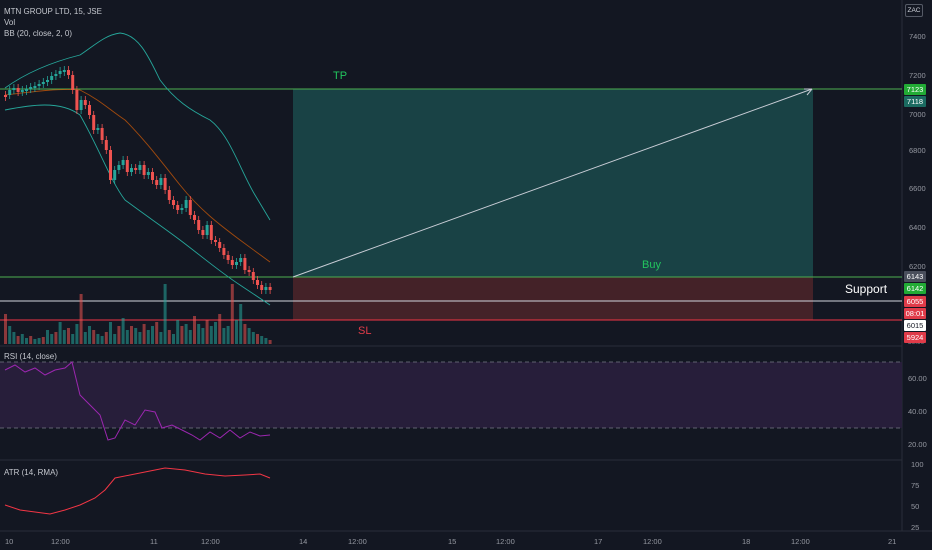 The width and height of the screenshot is (932, 550). I want to click on price-tick: 7000, so click(917, 114).